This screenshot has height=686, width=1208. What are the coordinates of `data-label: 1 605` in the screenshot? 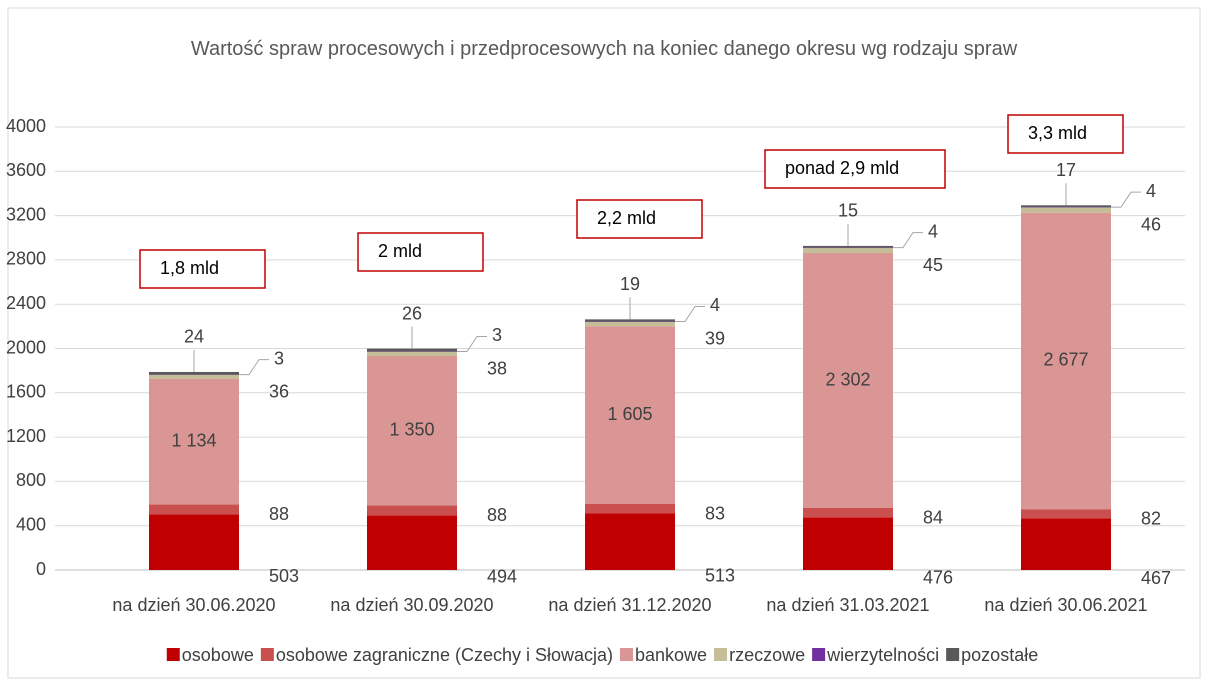 It's located at (629, 414).